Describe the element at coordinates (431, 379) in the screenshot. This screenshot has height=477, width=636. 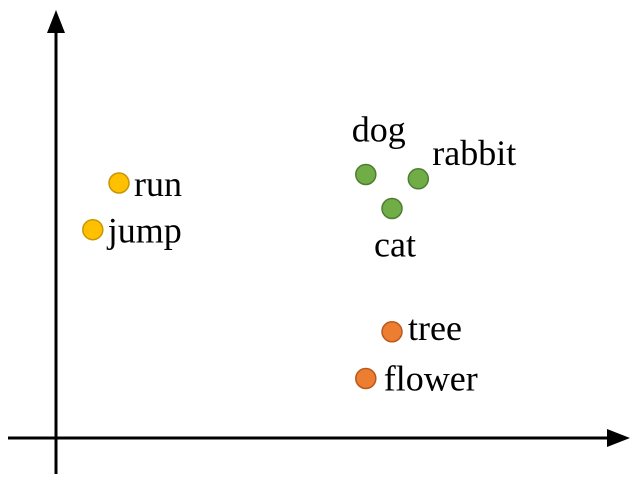
I see `label-flower: flower` at that location.